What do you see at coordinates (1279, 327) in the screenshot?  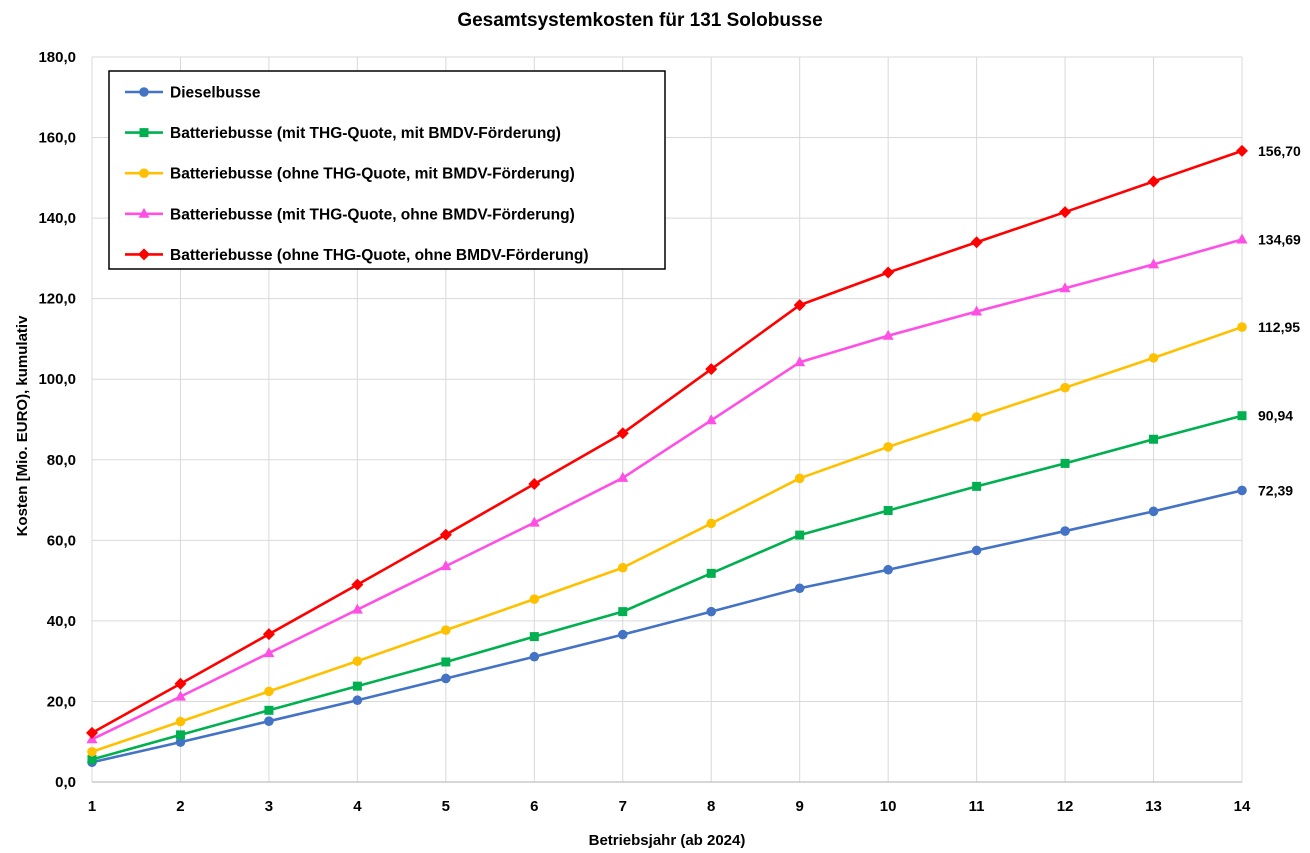 I see `end-value-label: 112,95` at bounding box center [1279, 327].